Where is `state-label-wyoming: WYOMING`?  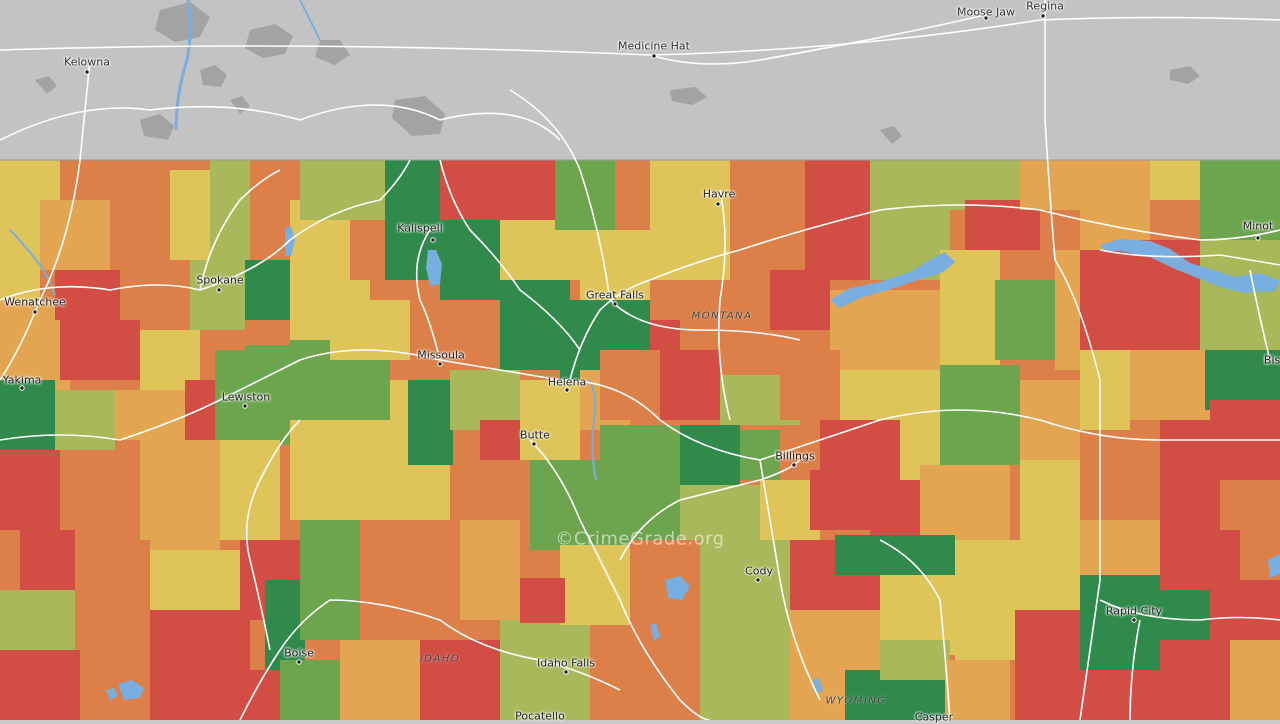
state-label-wyoming: WYOMING is located at coordinates (856, 701).